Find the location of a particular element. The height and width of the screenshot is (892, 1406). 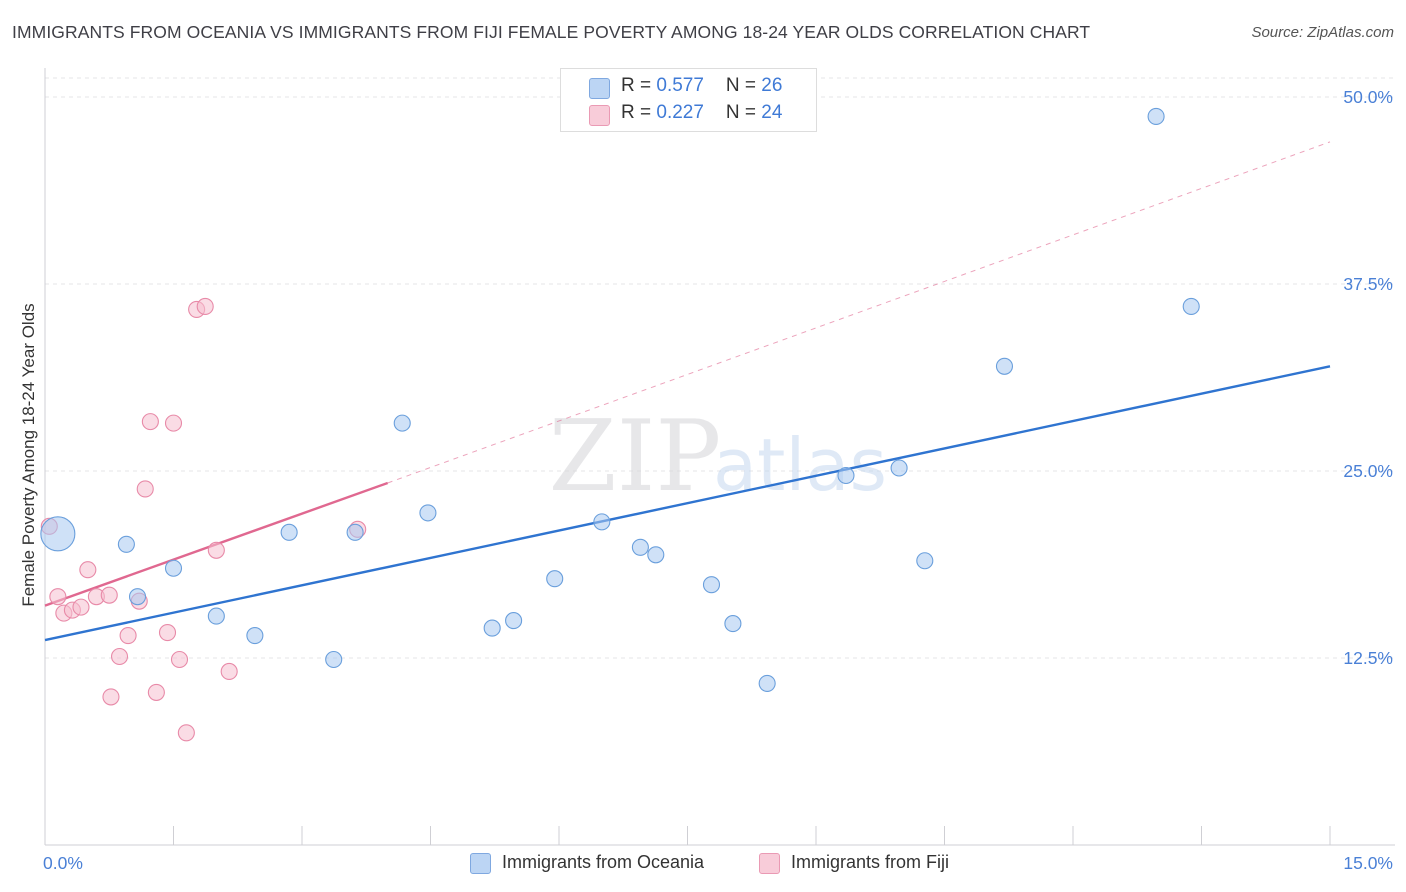

bottom-legend-label-oceania: Immigrants from Oceania is located at coordinates (603, 862).